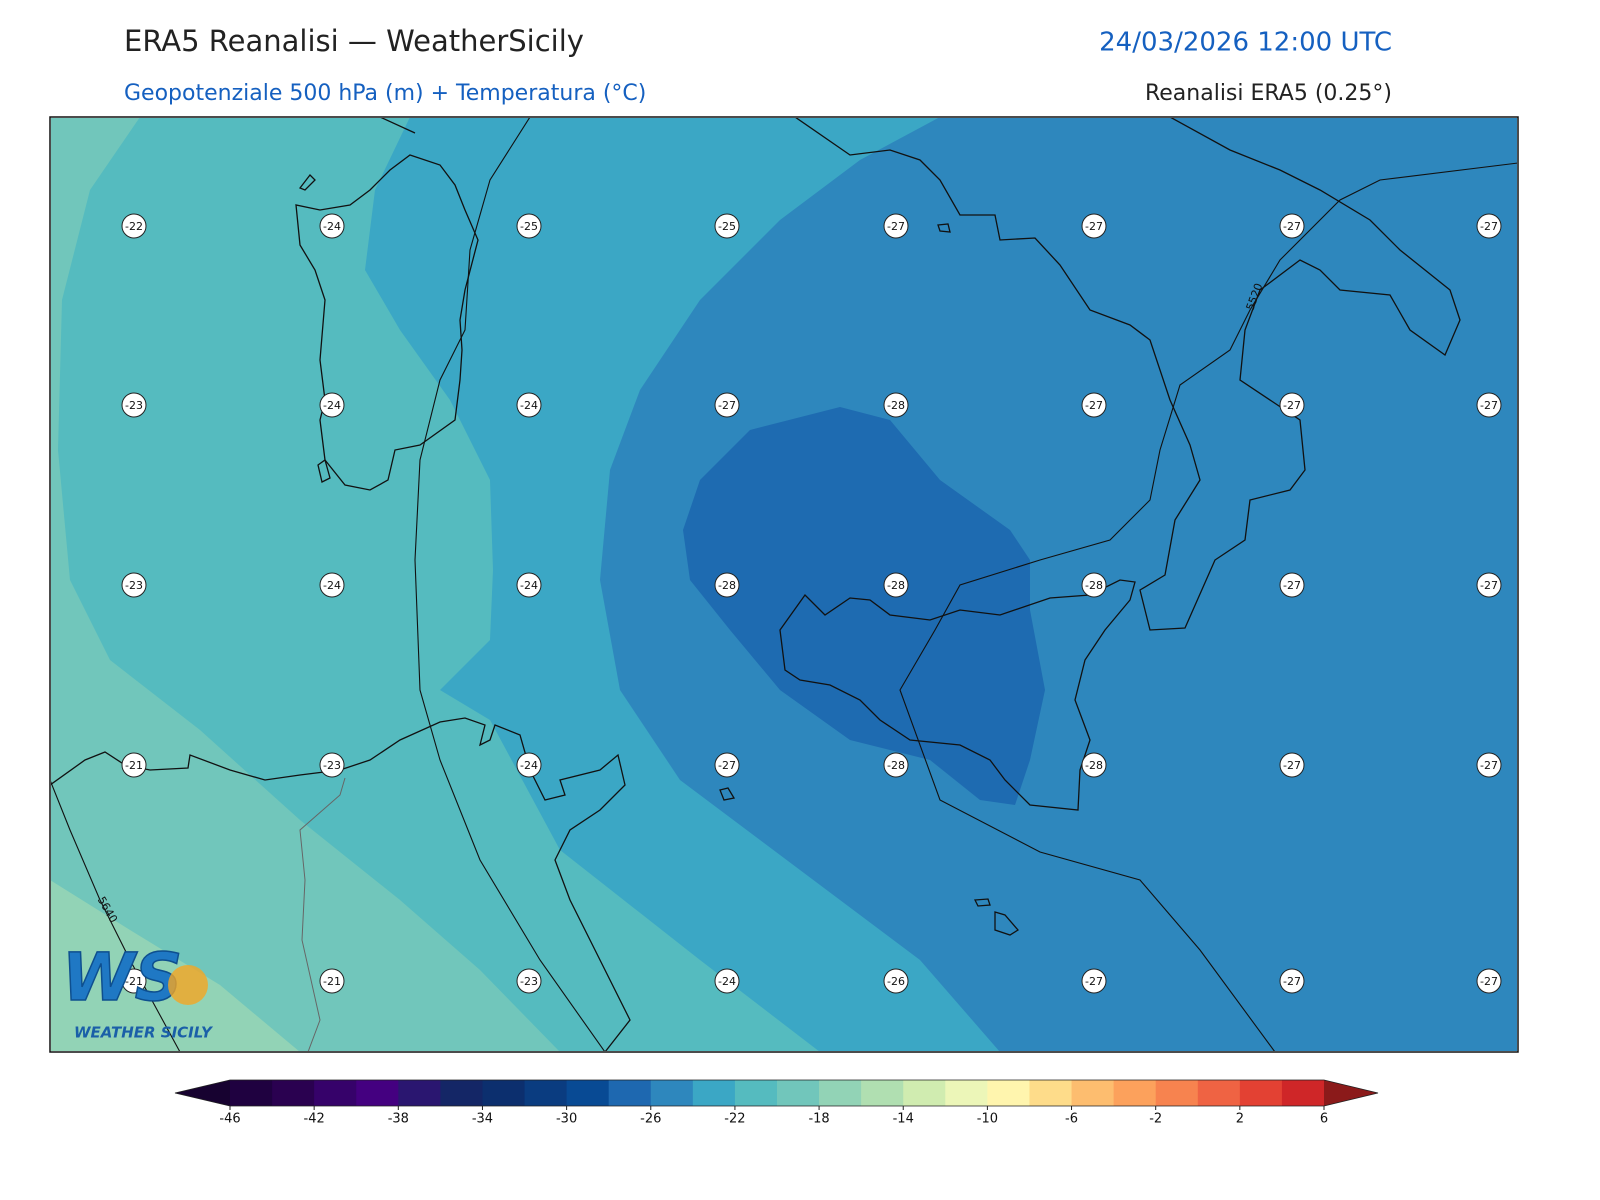 This screenshot has width=1600, height=1200. What do you see at coordinates (650, 1119) in the screenshot?
I see `colorbar-tick-label: -26` at bounding box center [650, 1119].